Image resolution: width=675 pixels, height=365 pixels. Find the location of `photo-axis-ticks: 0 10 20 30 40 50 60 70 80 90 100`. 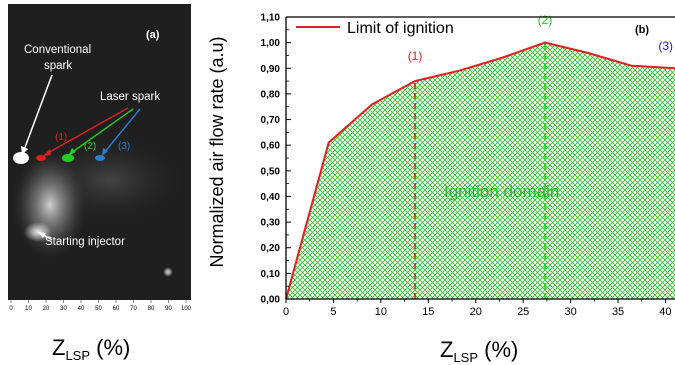

photo-axis-ticks: 0 10 20 30 40 50 60 70 80 90 100 is located at coordinates (100, 306).